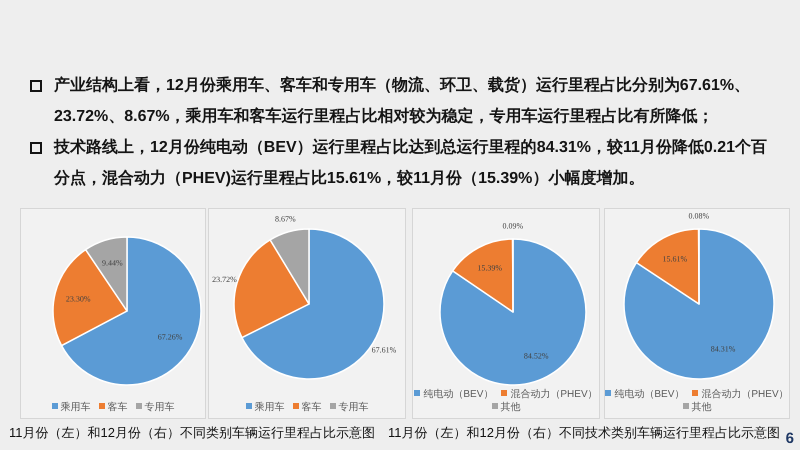  I want to click on data-label: 9.44%, so click(112, 263).